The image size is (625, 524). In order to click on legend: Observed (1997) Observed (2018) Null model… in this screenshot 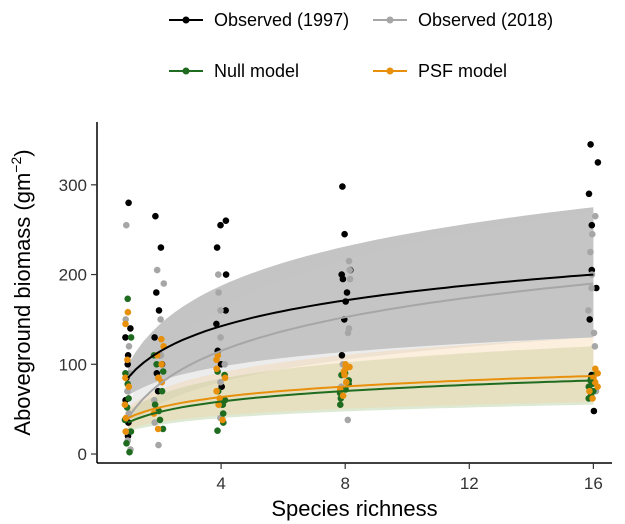, I will do `click(361, 45)`.